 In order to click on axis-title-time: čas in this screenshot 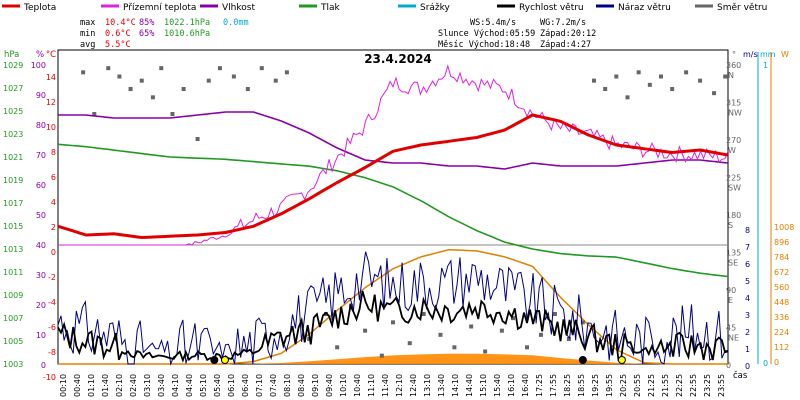, I will do `click(740, 375)`.